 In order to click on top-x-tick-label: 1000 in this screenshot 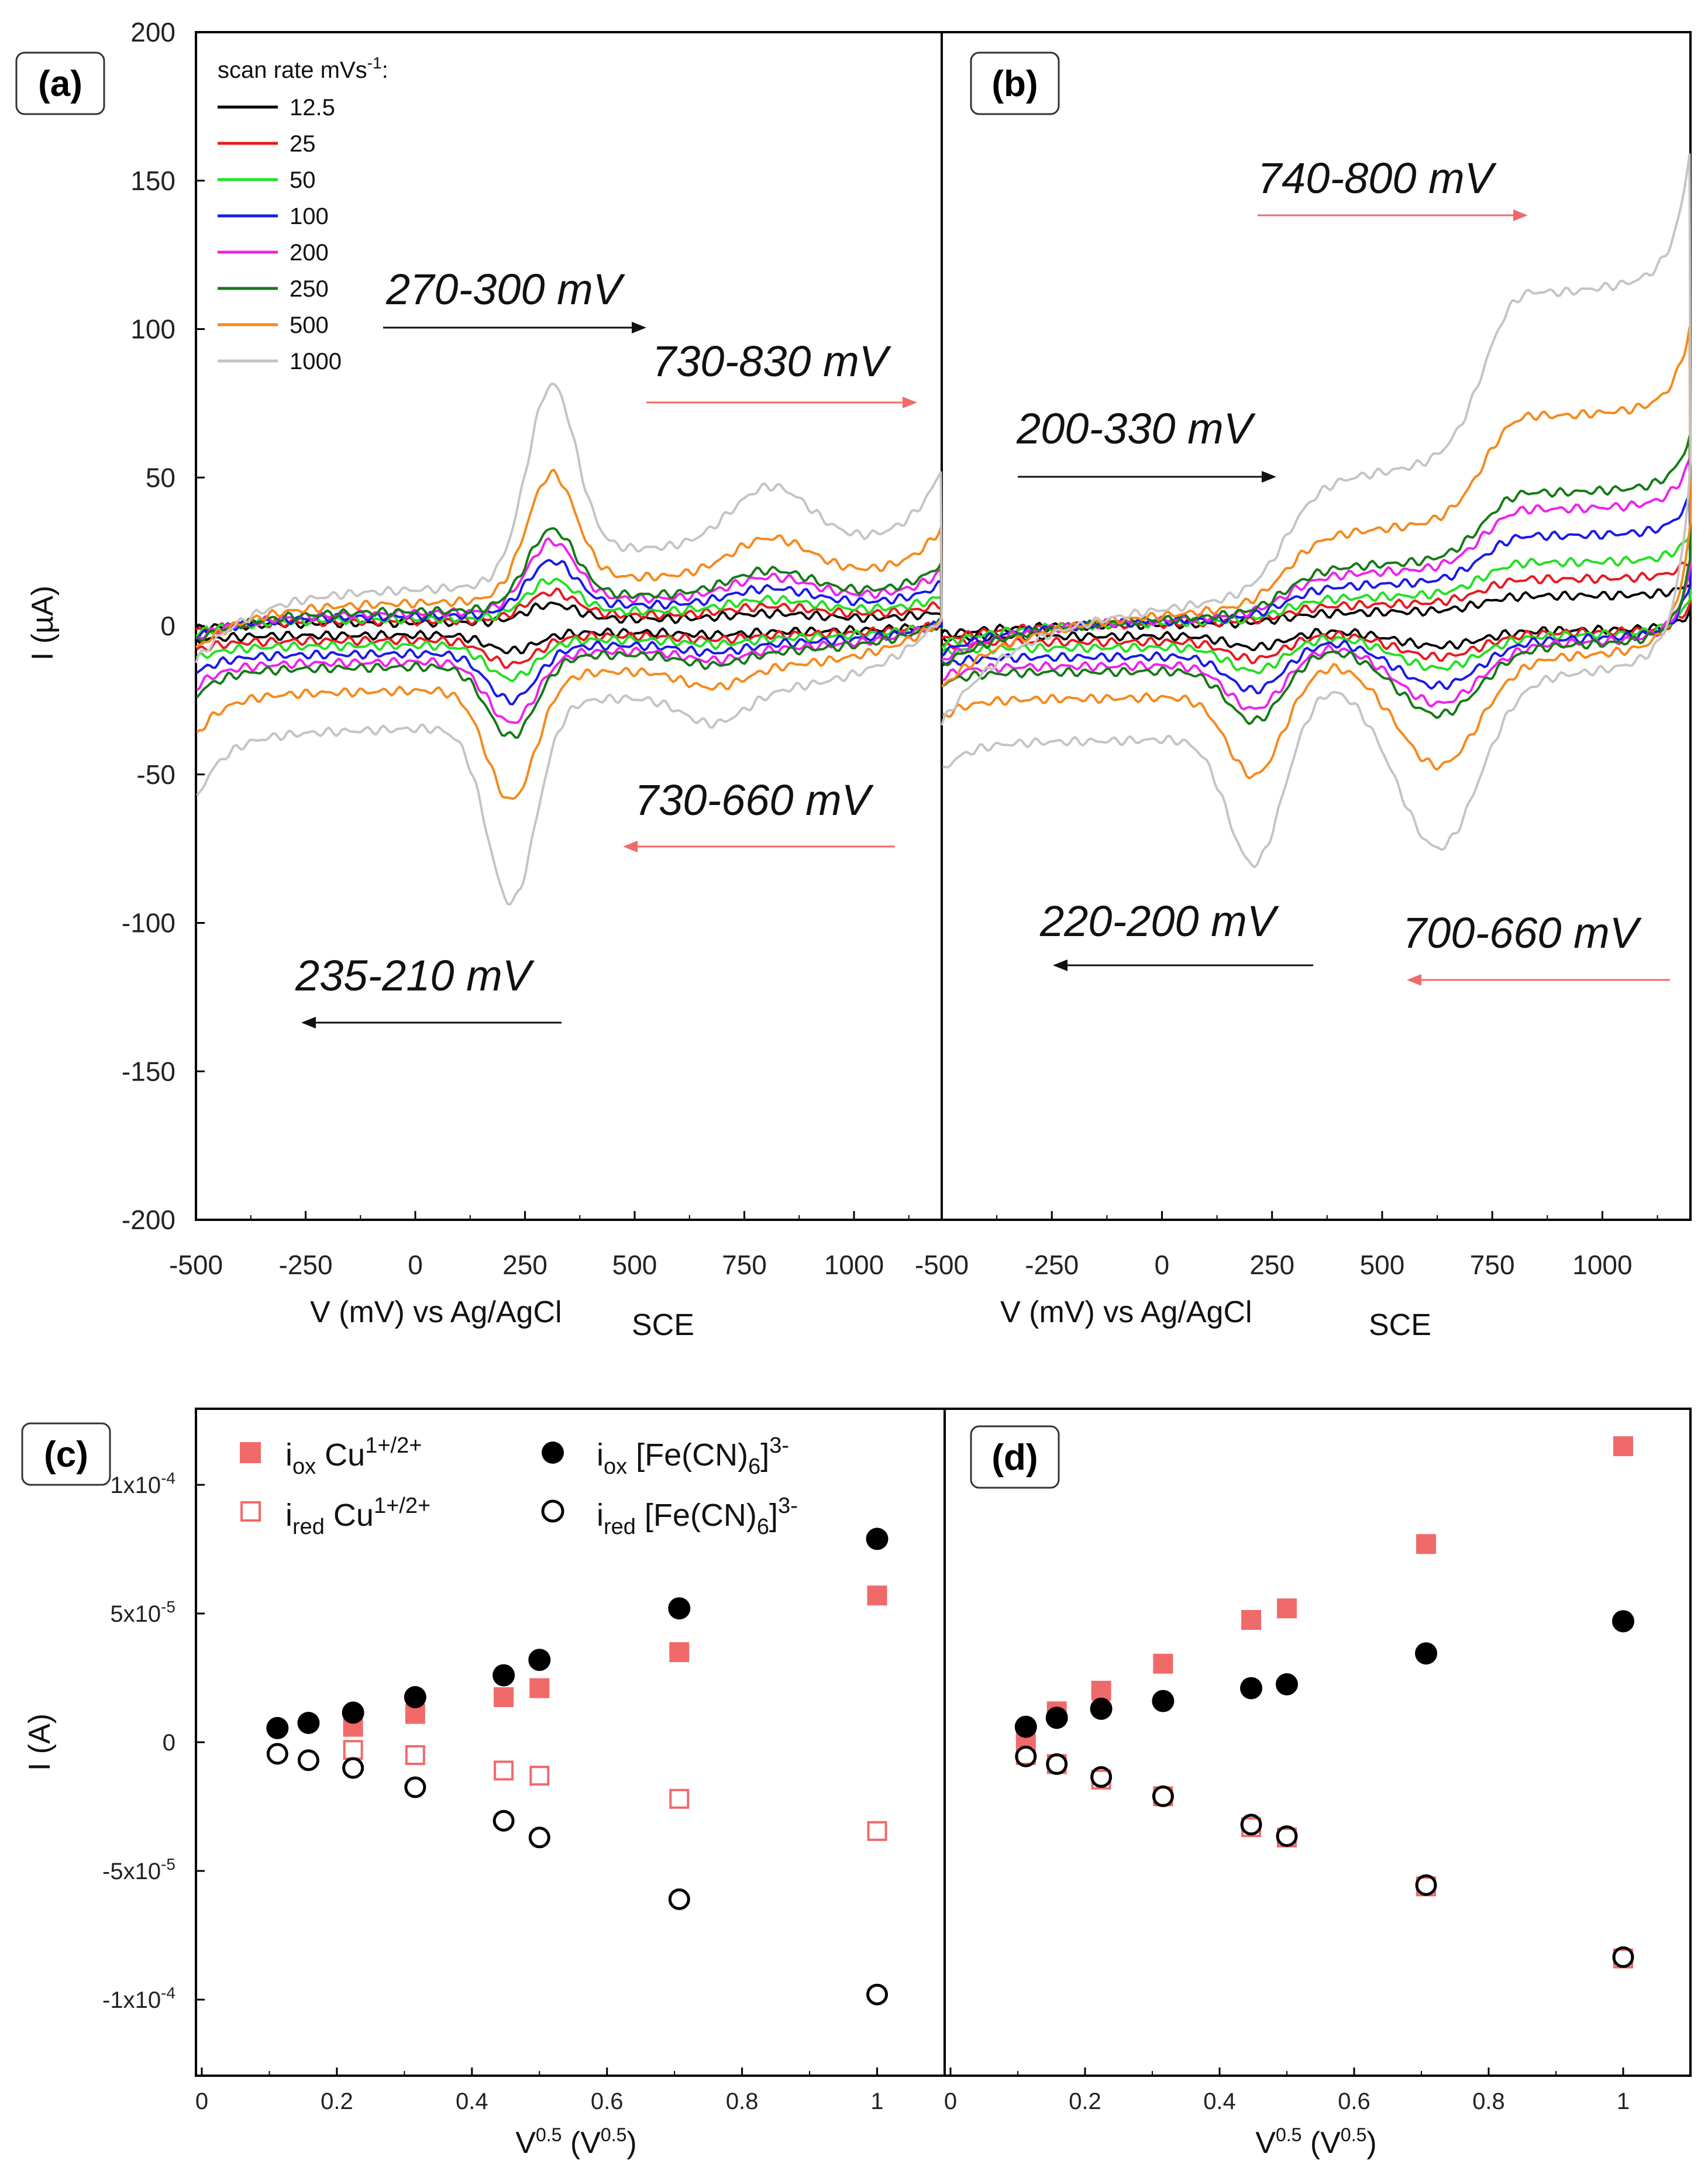, I will do `click(854, 1265)`.